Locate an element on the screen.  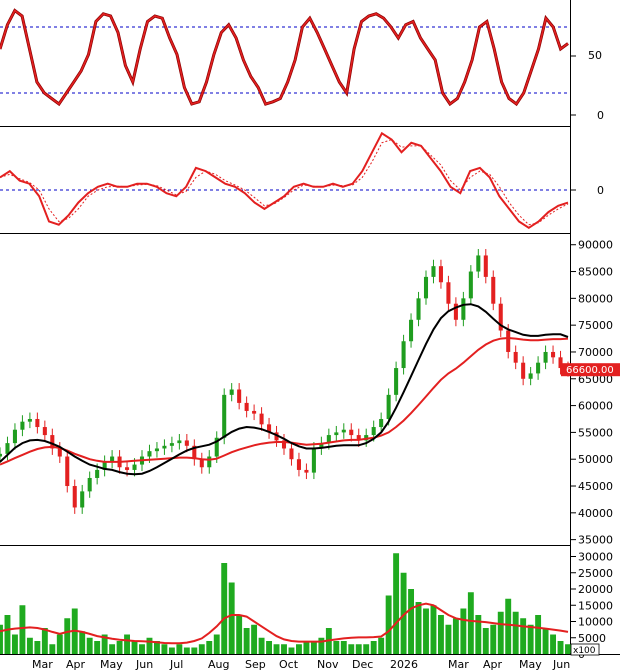
last-price-tag-box is located at coordinates (590, 370).